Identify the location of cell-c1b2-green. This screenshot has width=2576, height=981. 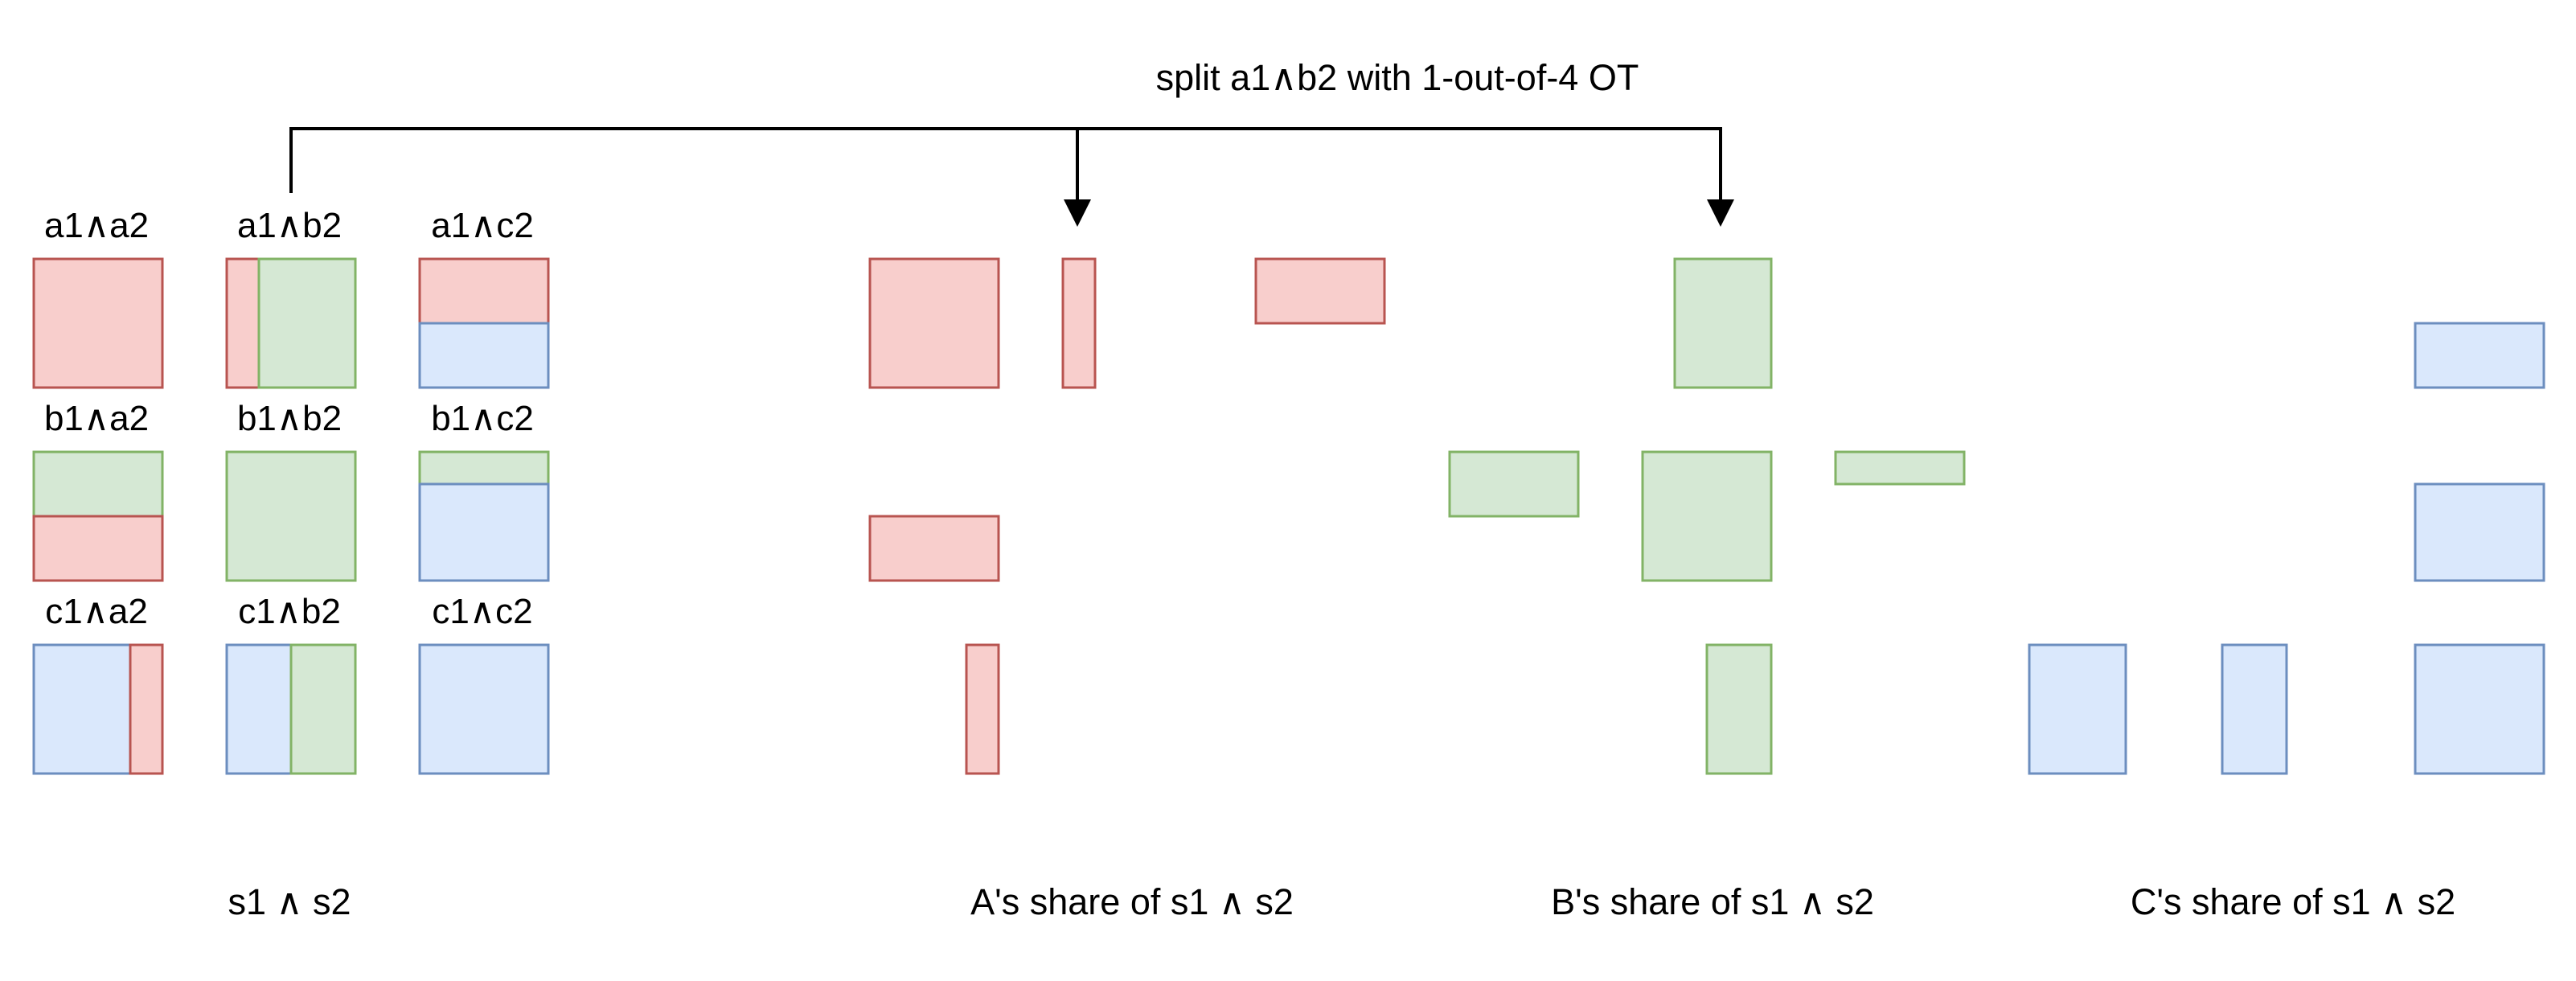
(323, 709).